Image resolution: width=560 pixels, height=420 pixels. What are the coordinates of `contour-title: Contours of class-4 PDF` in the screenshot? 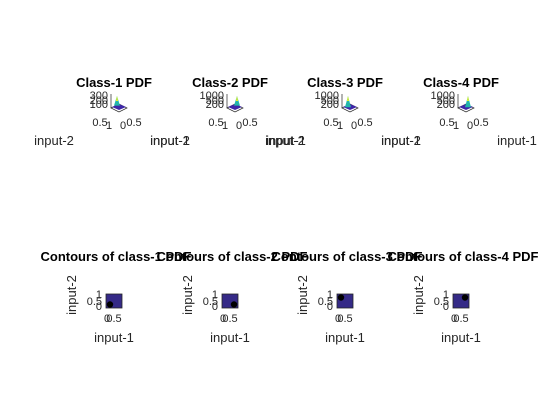 It's located at (463, 256).